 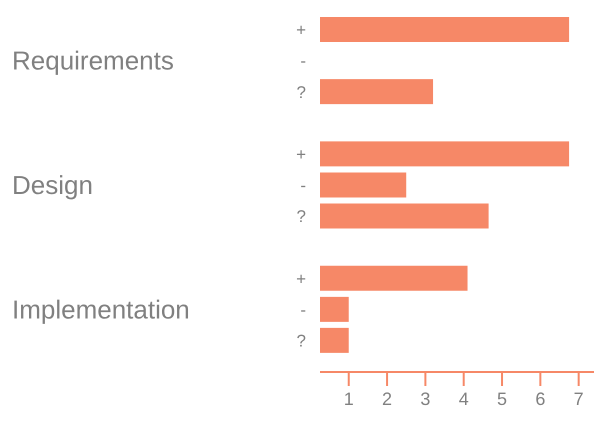 I want to click on x-tick-label: 3, so click(x=425, y=398).